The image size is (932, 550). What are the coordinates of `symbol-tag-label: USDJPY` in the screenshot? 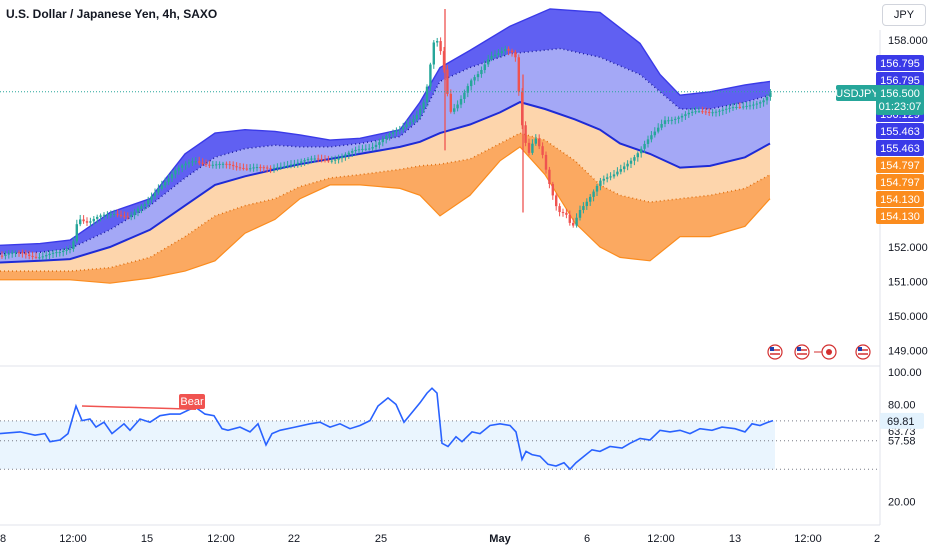 It's located at (857, 94).